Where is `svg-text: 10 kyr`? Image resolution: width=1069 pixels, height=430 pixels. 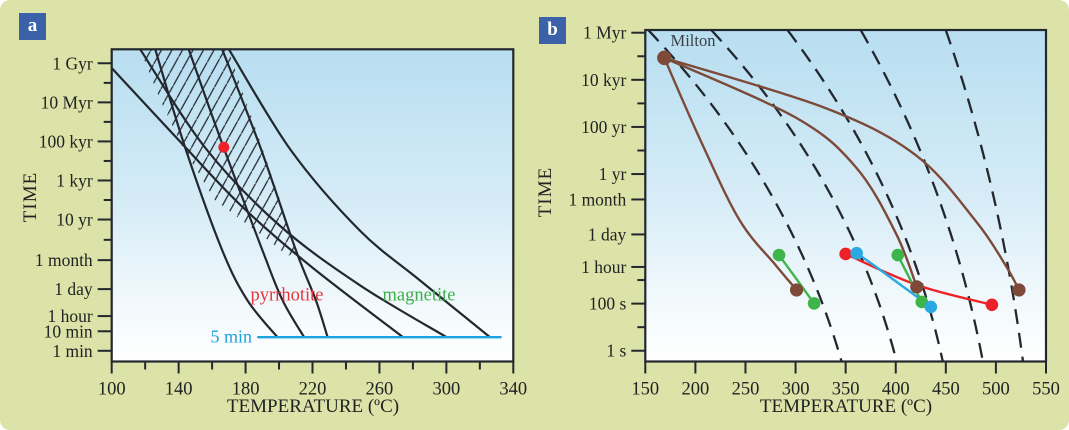 svg-text: 10 kyr is located at coordinates (603, 80).